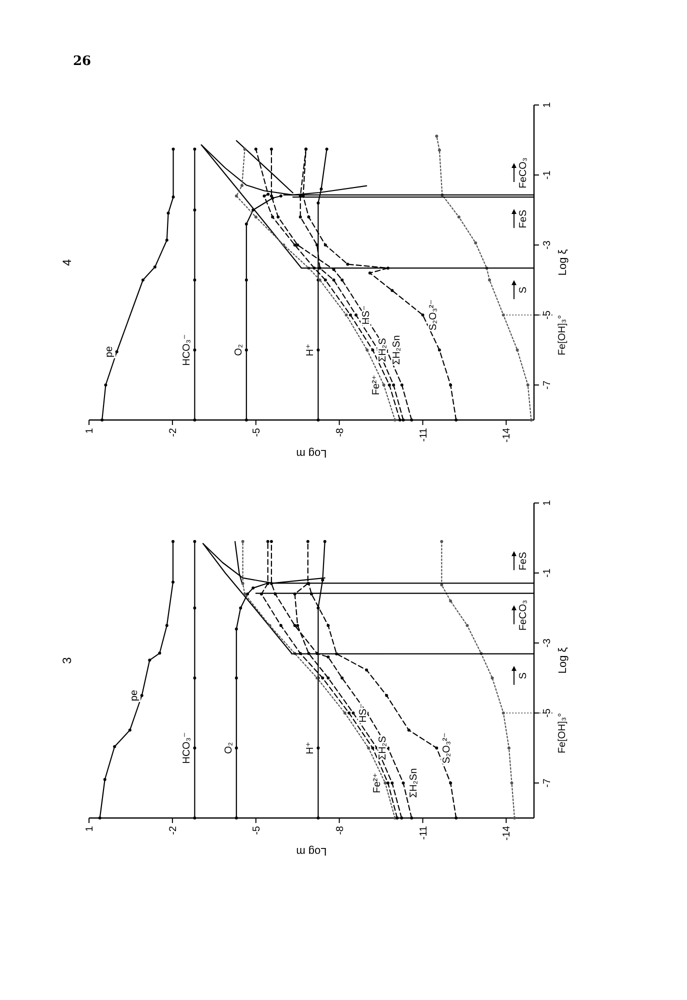 The height and width of the screenshot is (1000, 687). I want to click on text: 4, so click(67, 262).